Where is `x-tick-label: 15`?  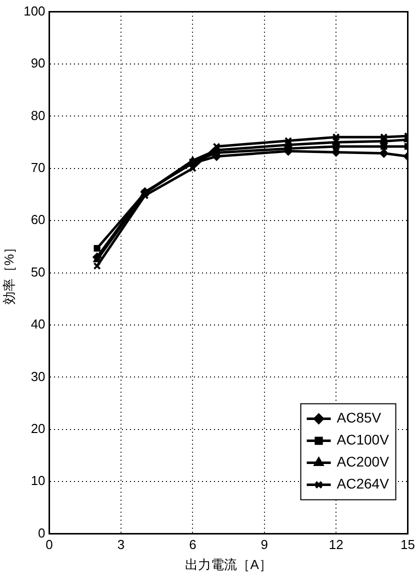 x-tick-label: 15 is located at coordinates (408, 544).